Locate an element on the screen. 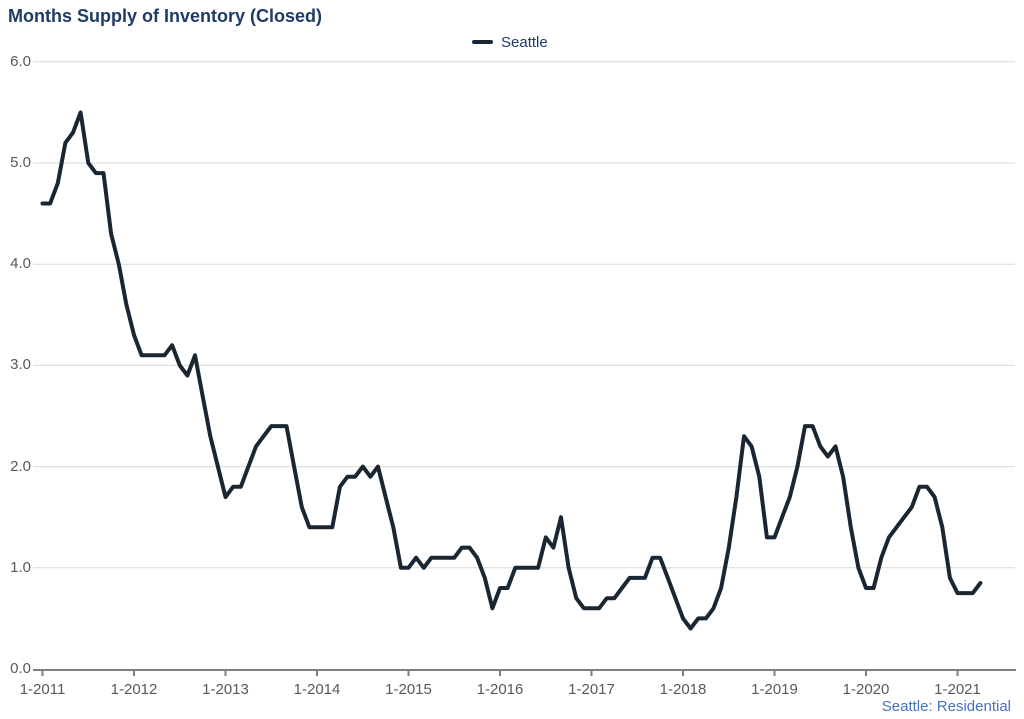  chart-footnote: Seattle: Residential is located at coordinates (946, 706).